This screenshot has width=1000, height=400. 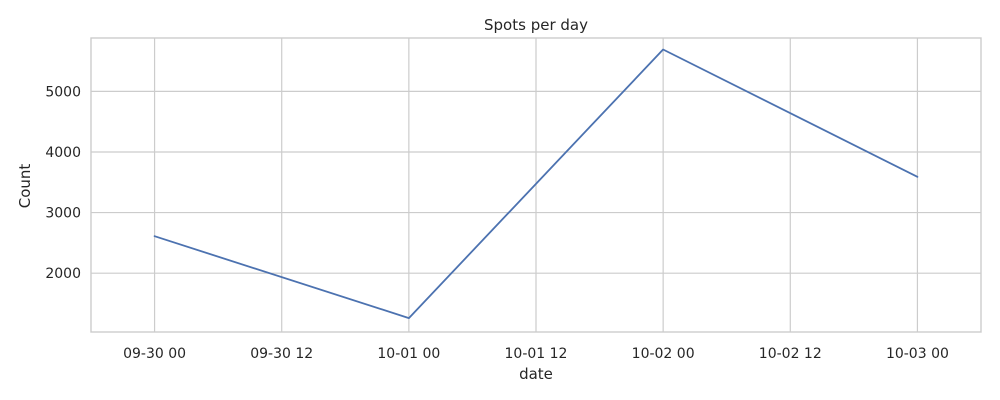 What do you see at coordinates (408, 354) in the screenshot?
I see `x-tick-label: 10-01 00` at bounding box center [408, 354].